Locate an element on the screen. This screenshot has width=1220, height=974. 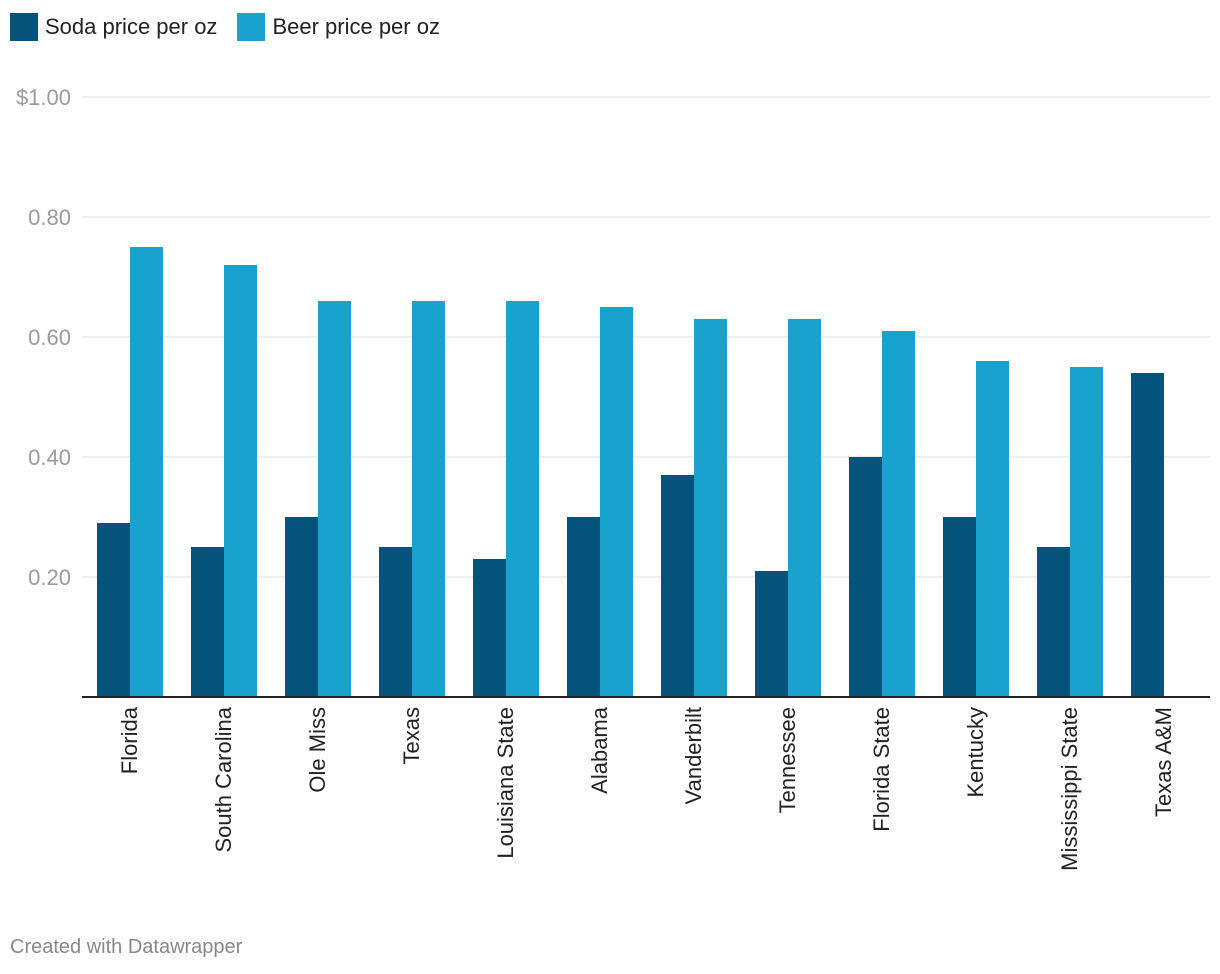
x-category-label: Alabama is located at coordinates (599, 750).